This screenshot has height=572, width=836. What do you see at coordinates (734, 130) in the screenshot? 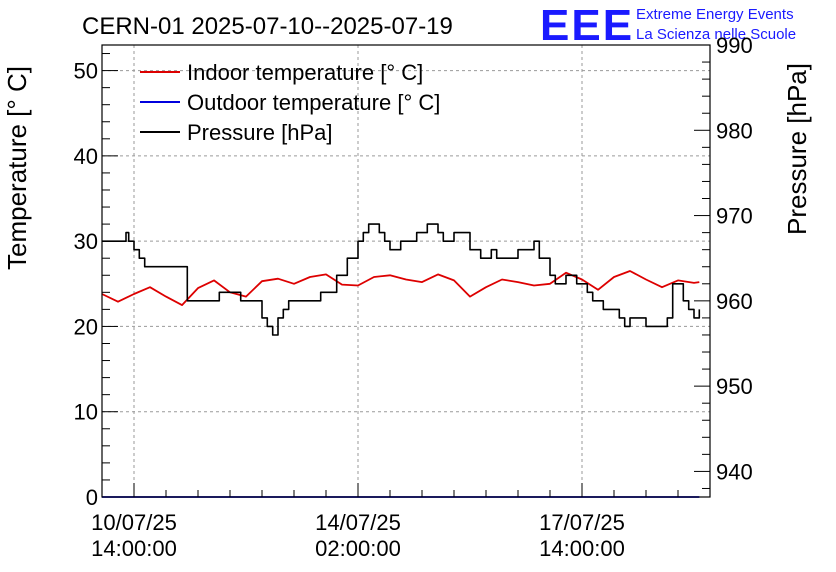
I see `right-tick-label: 980` at bounding box center [734, 130].